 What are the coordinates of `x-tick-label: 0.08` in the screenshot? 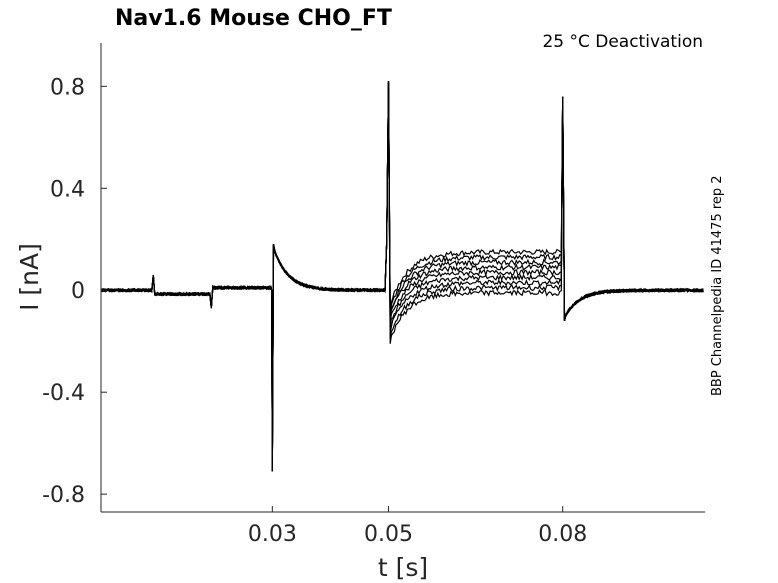 It's located at (562, 534).